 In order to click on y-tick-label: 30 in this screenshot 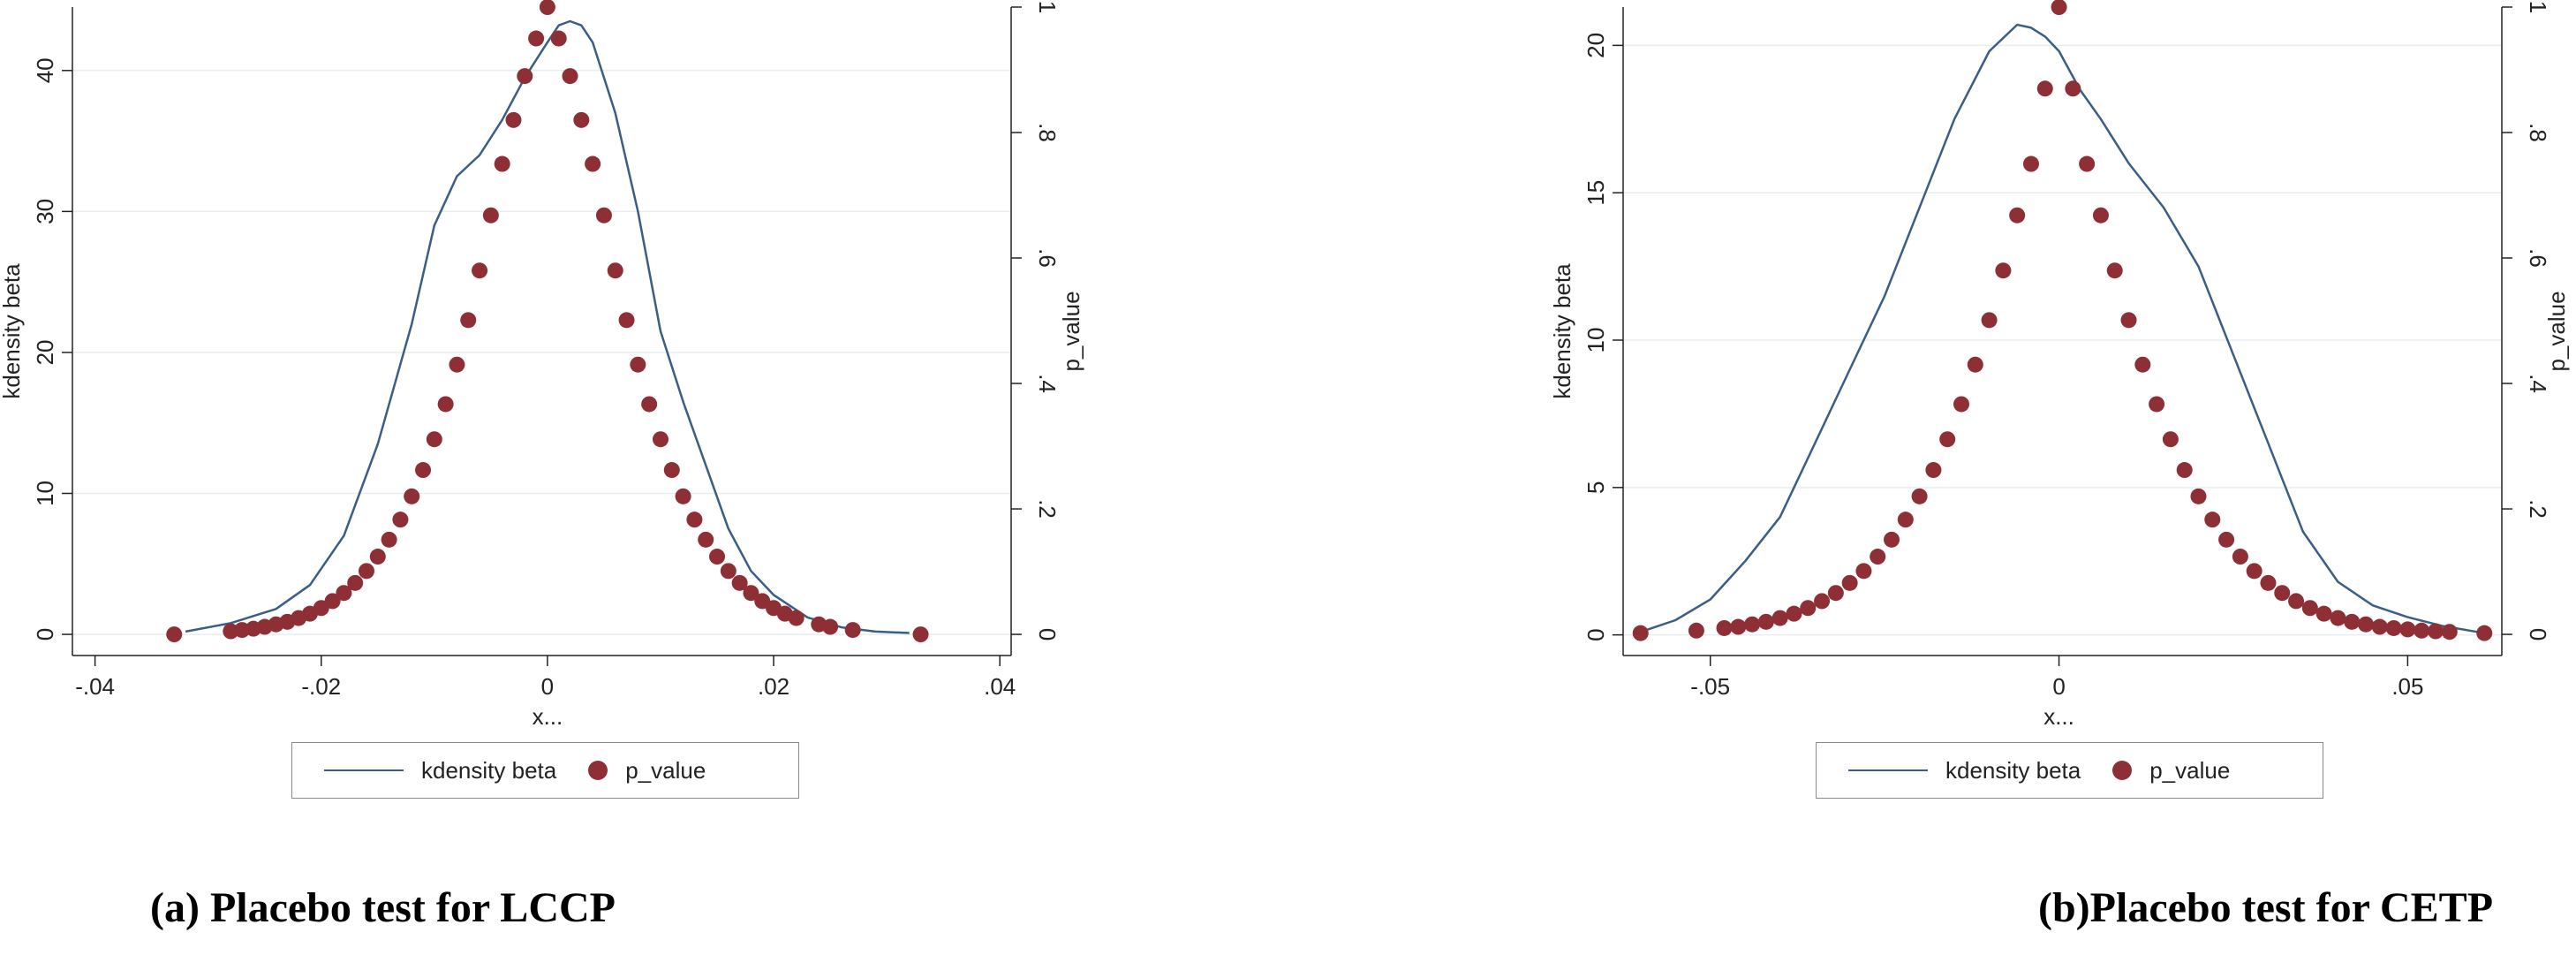, I will do `click(45, 211)`.